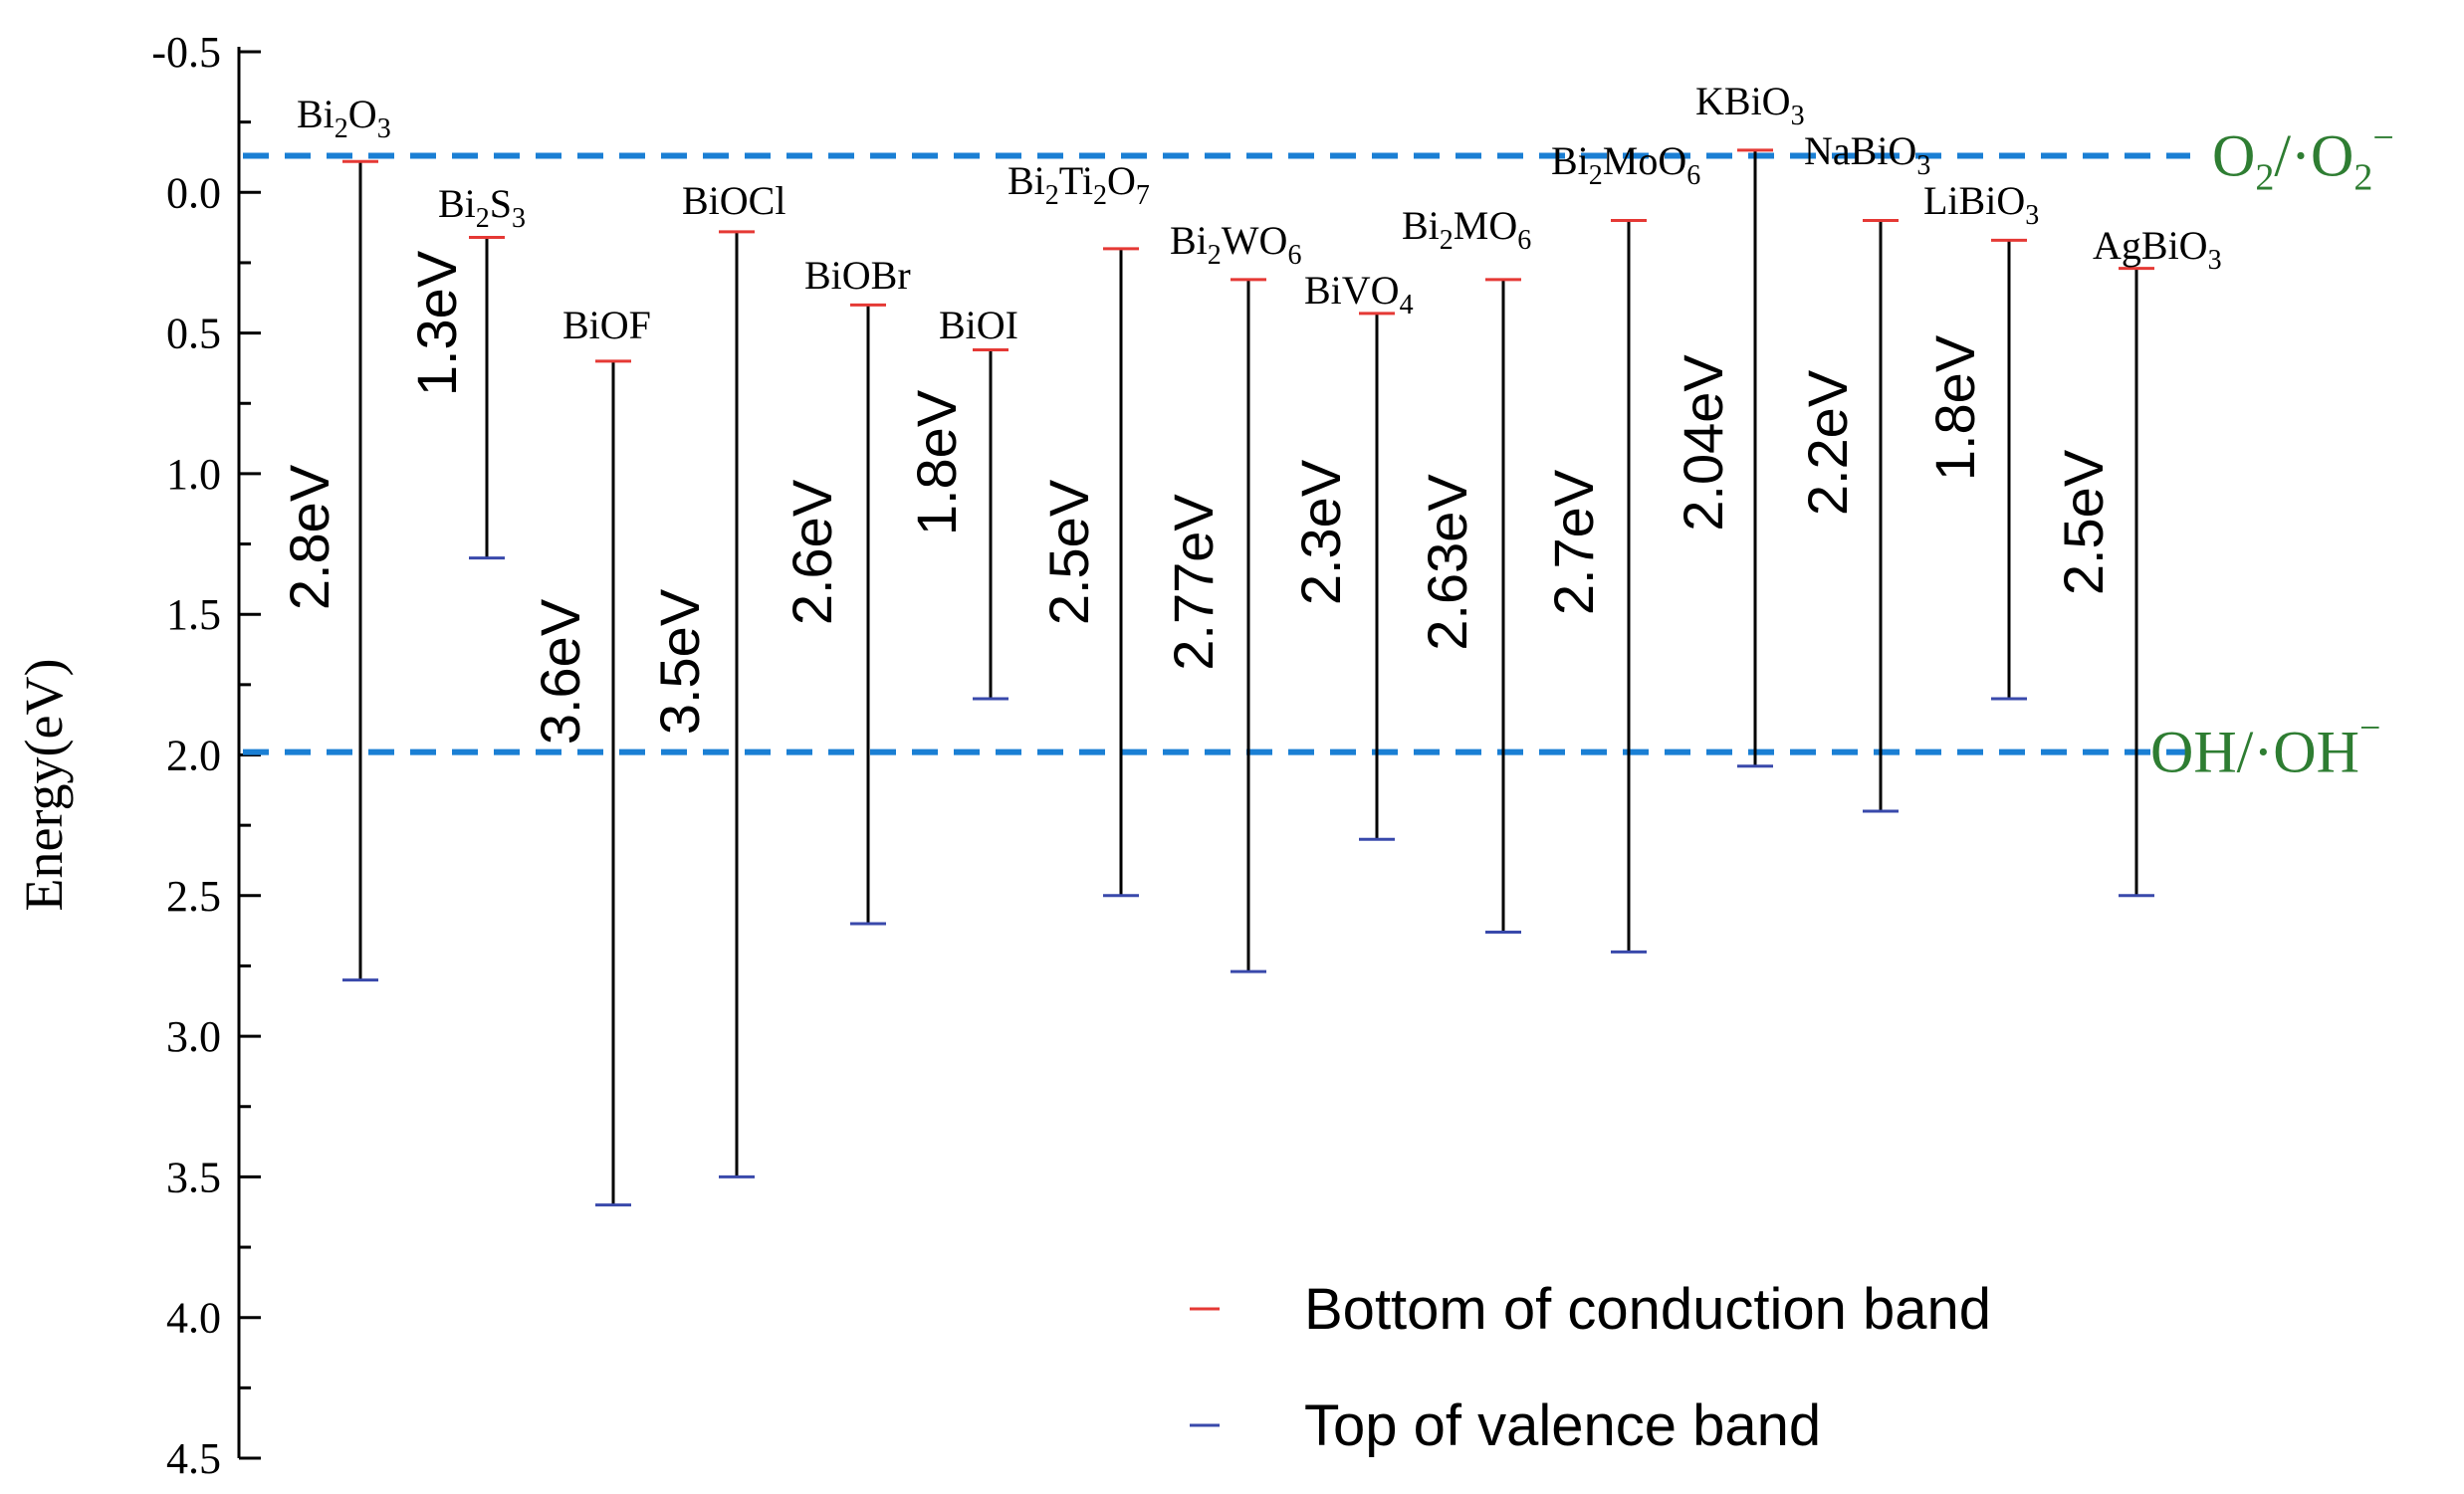 This screenshot has width=2464, height=1494. I want to click on gap-label-Bi2Ti2O7: 2.5eV, so click(1069, 552).